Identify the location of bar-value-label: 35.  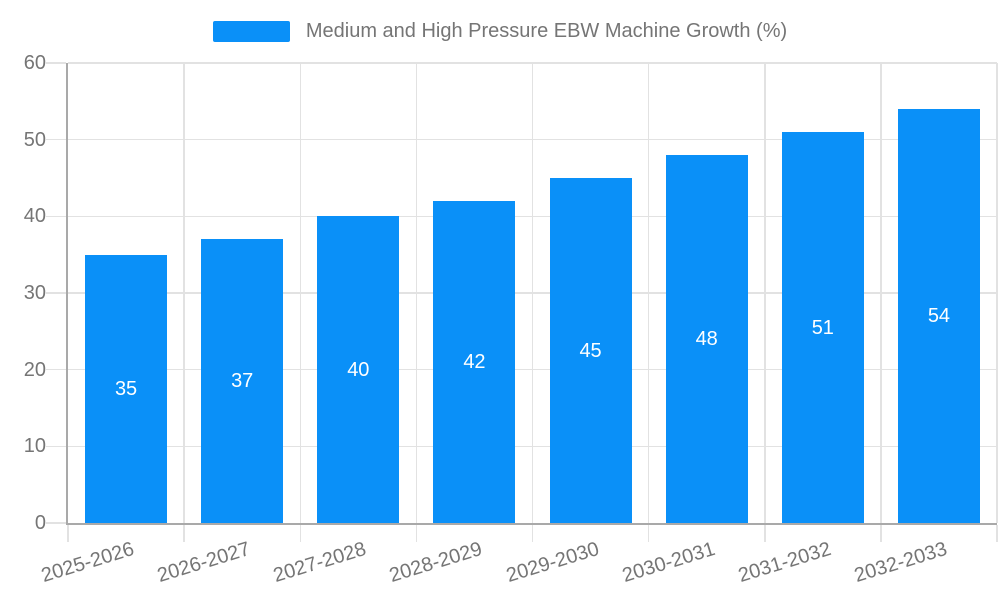
(126, 388).